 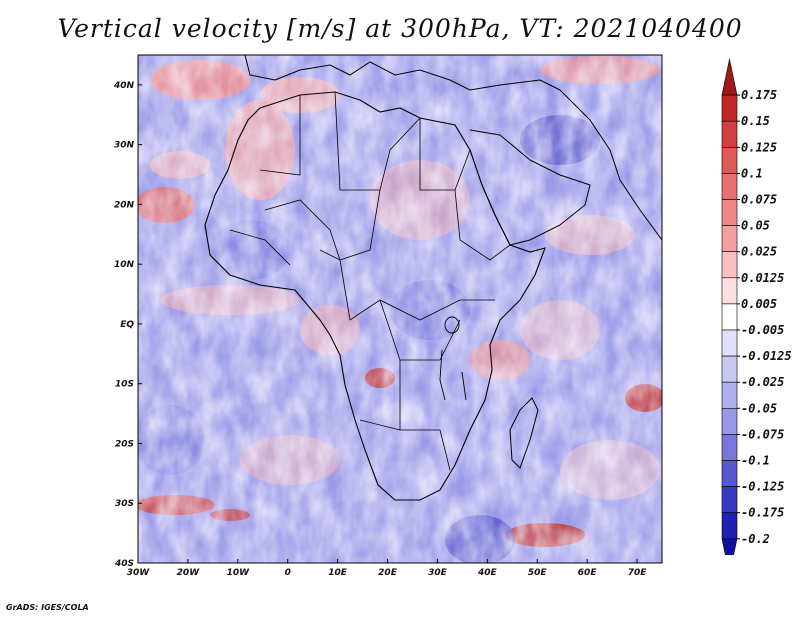 I want to click on asia-coast, so click(x=610, y=165).